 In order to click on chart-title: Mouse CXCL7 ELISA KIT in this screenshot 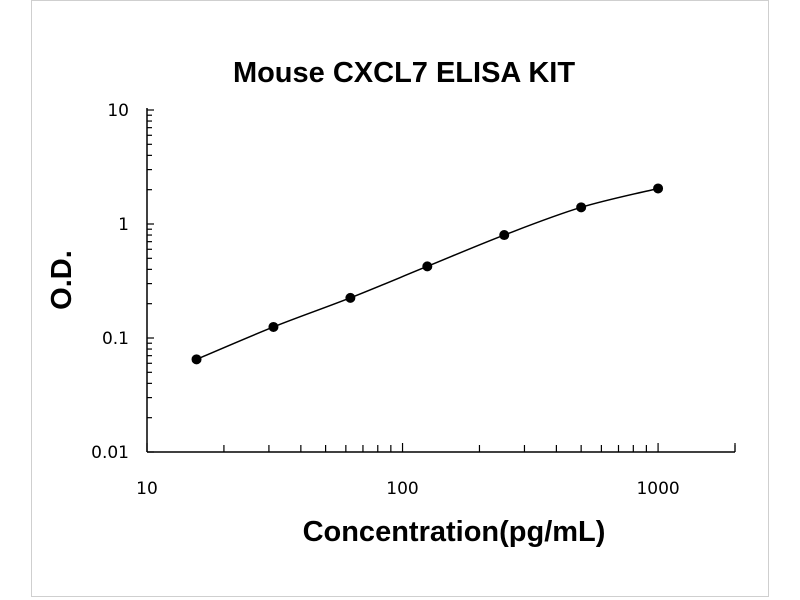, I will do `click(404, 73)`.